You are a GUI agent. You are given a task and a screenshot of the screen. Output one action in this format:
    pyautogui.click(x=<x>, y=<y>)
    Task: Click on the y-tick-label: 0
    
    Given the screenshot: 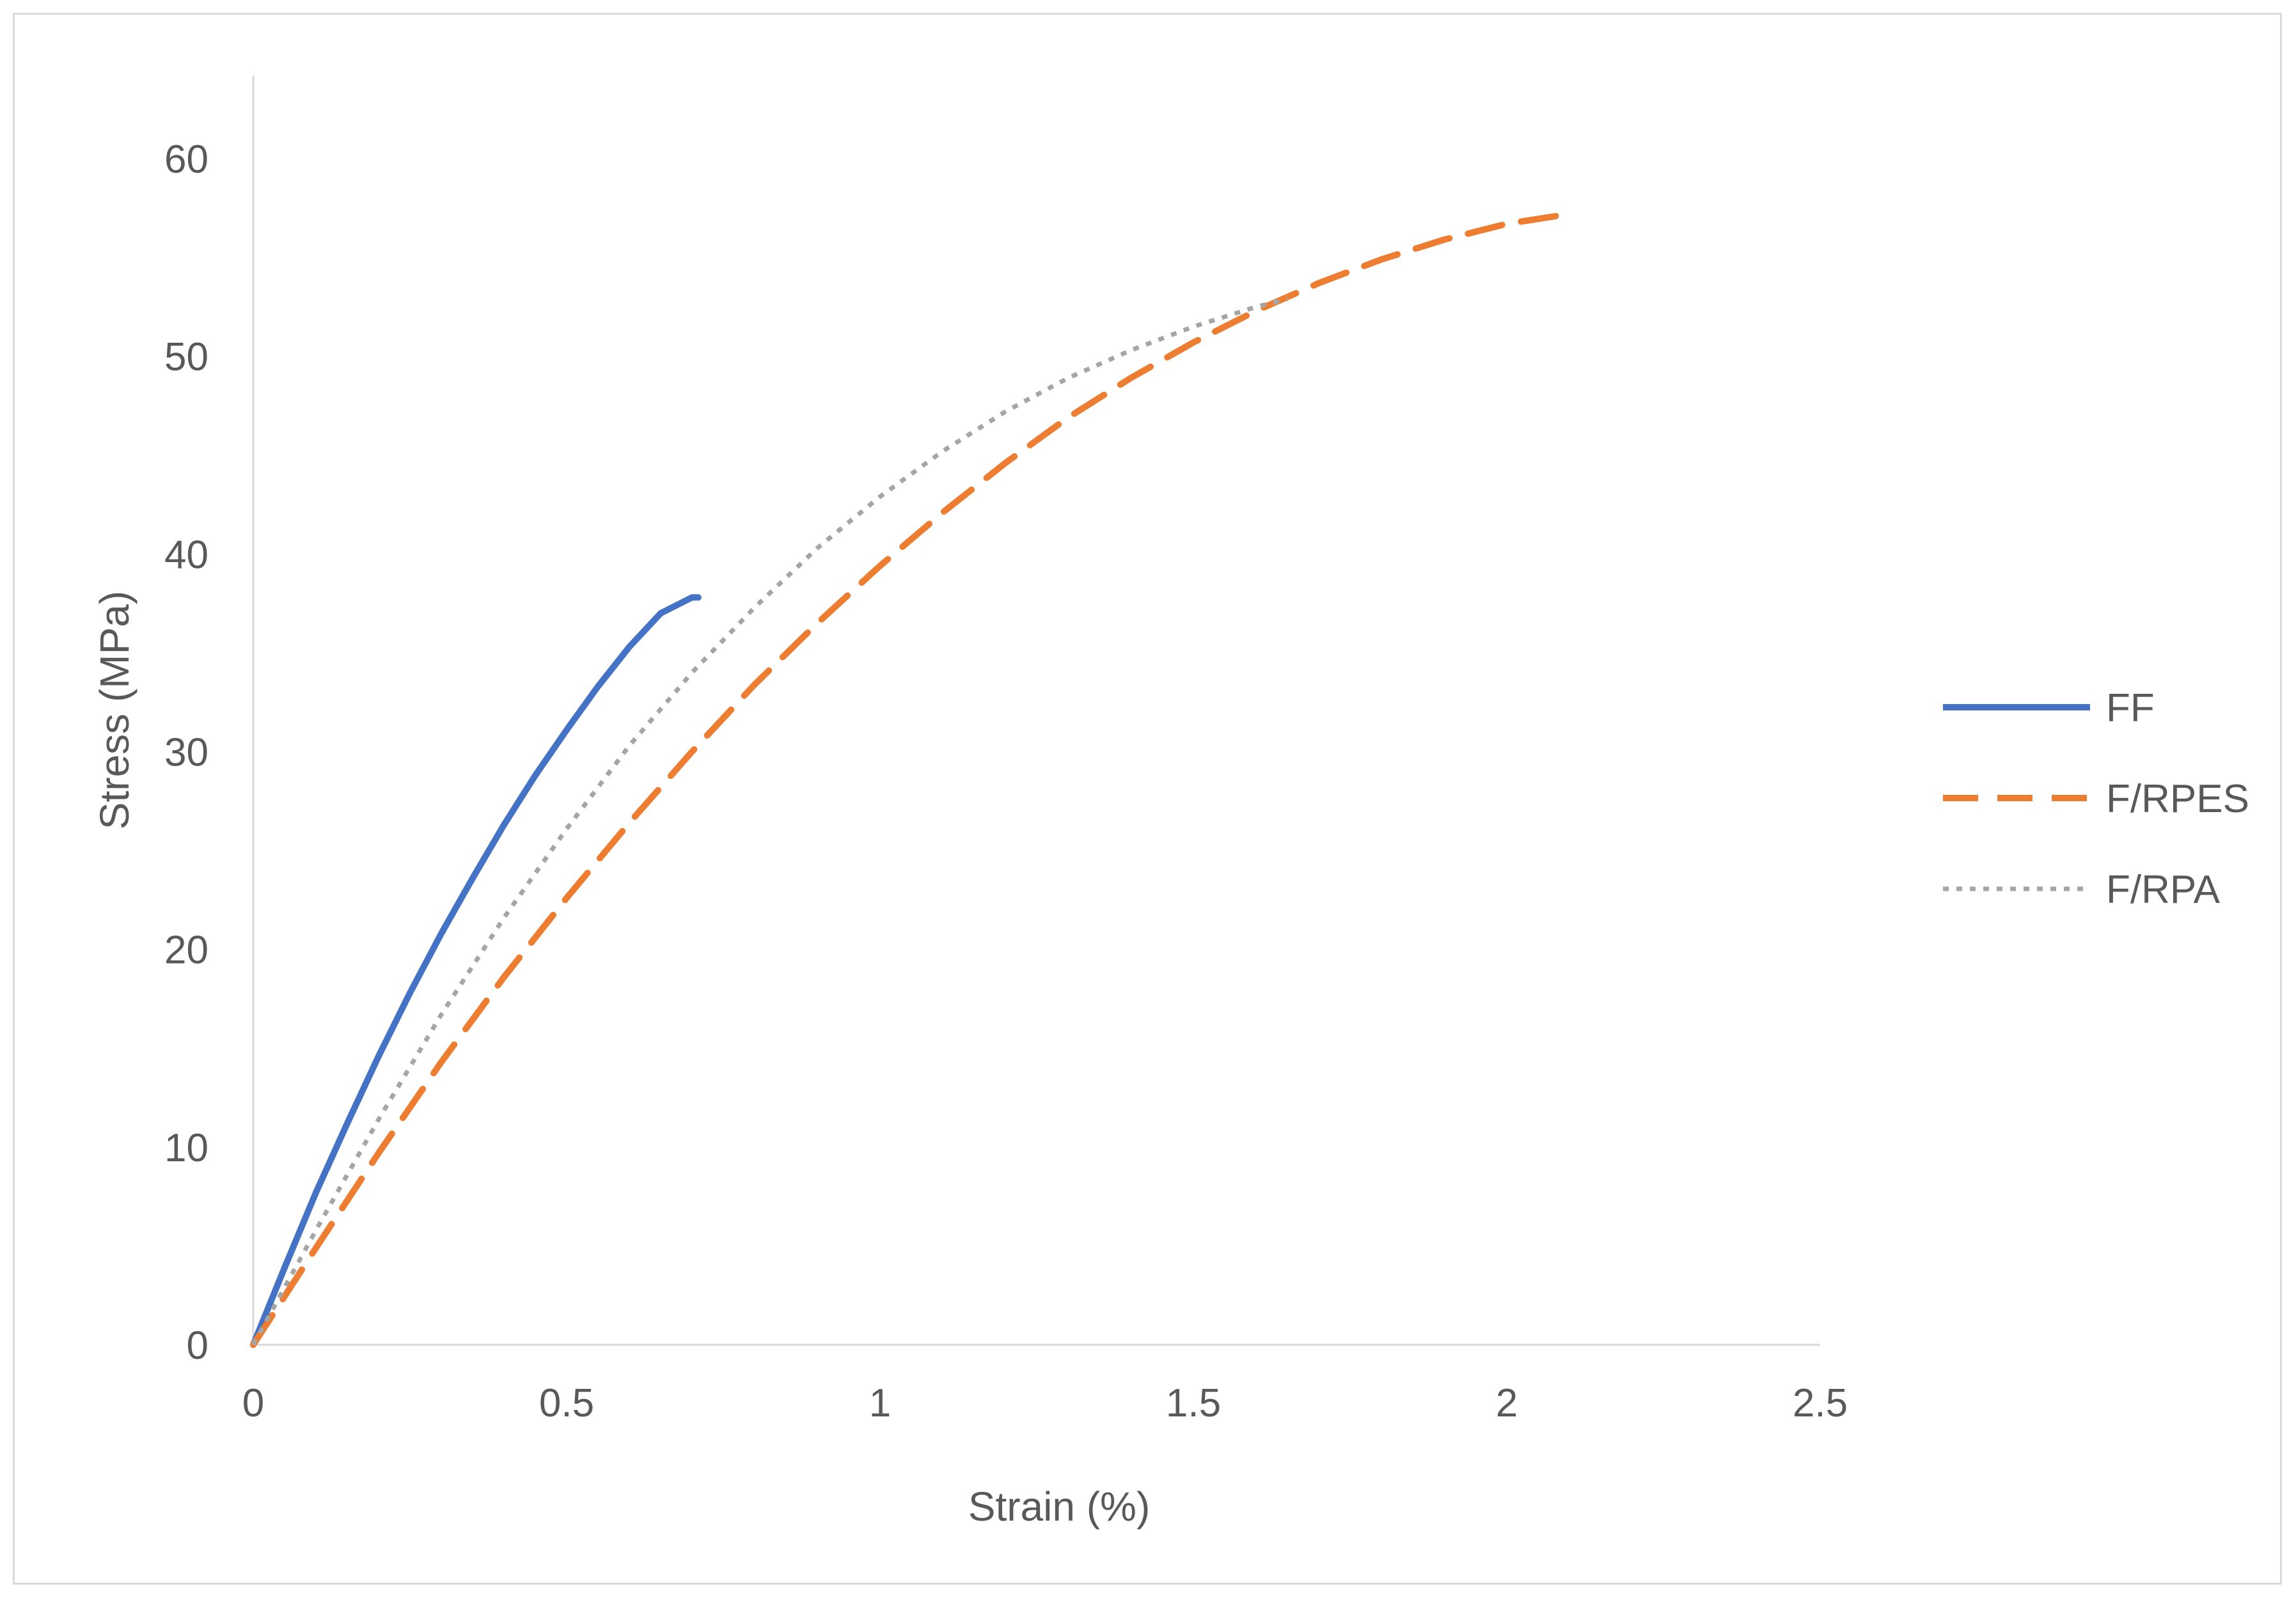 What is the action you would take?
    pyautogui.click(x=197, y=1346)
    